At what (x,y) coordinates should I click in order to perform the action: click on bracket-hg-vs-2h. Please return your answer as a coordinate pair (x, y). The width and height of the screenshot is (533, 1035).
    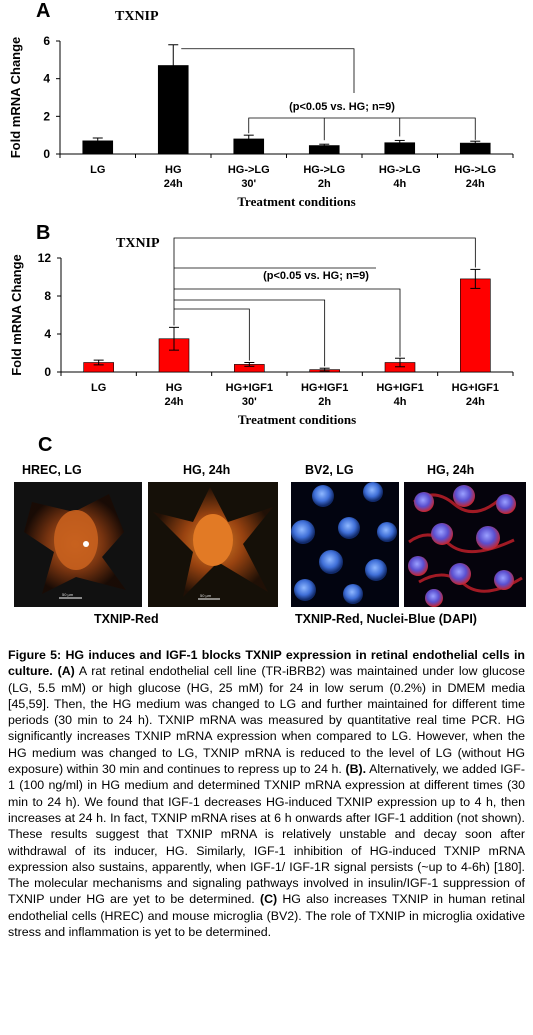
    Looking at the image, I should click on (250, 333).